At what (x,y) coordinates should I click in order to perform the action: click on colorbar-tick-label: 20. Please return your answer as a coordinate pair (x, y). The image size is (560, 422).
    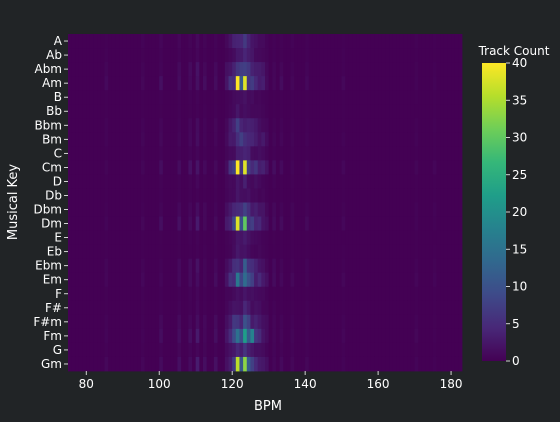
    Looking at the image, I should click on (519, 212).